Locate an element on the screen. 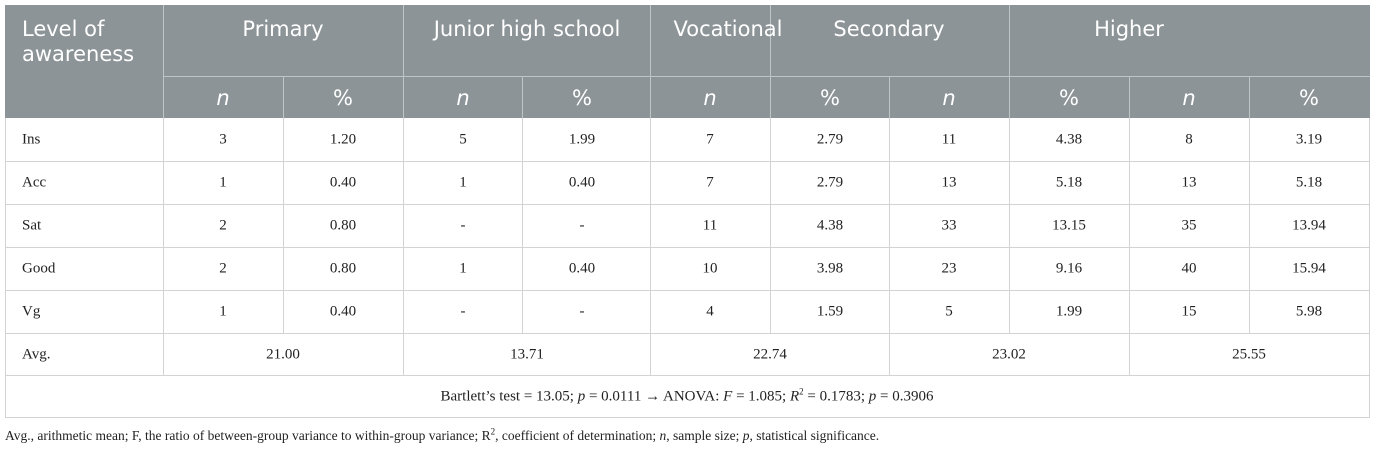 The width and height of the screenshot is (1375, 453). table-cell: 1.99 is located at coordinates (1069, 311).